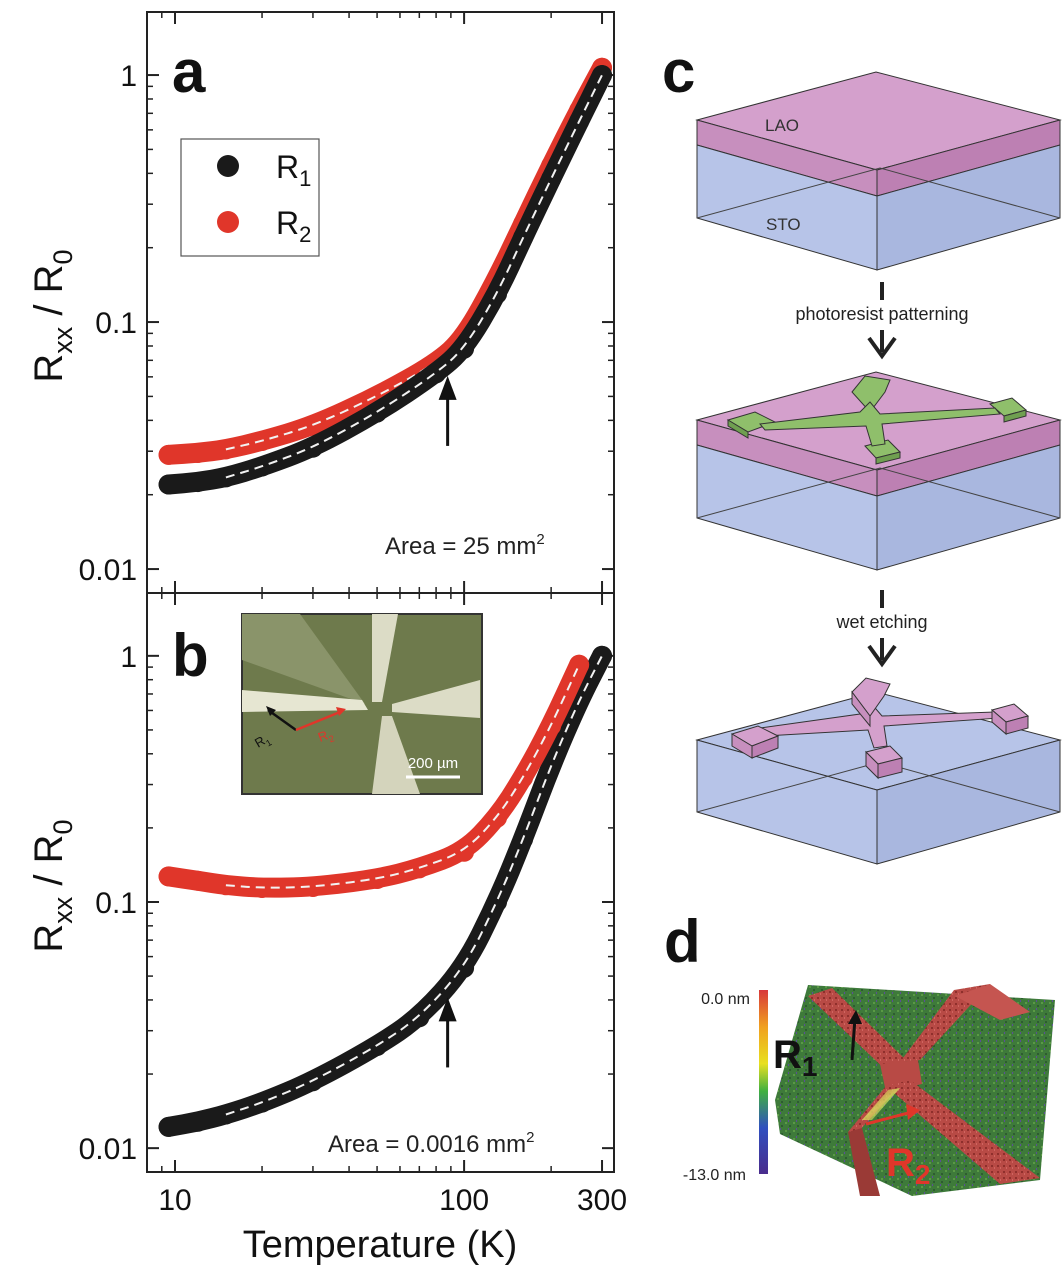  What do you see at coordinates (380, 1245) in the screenshot?
I see `xlabel: Temperature (K)` at bounding box center [380, 1245].